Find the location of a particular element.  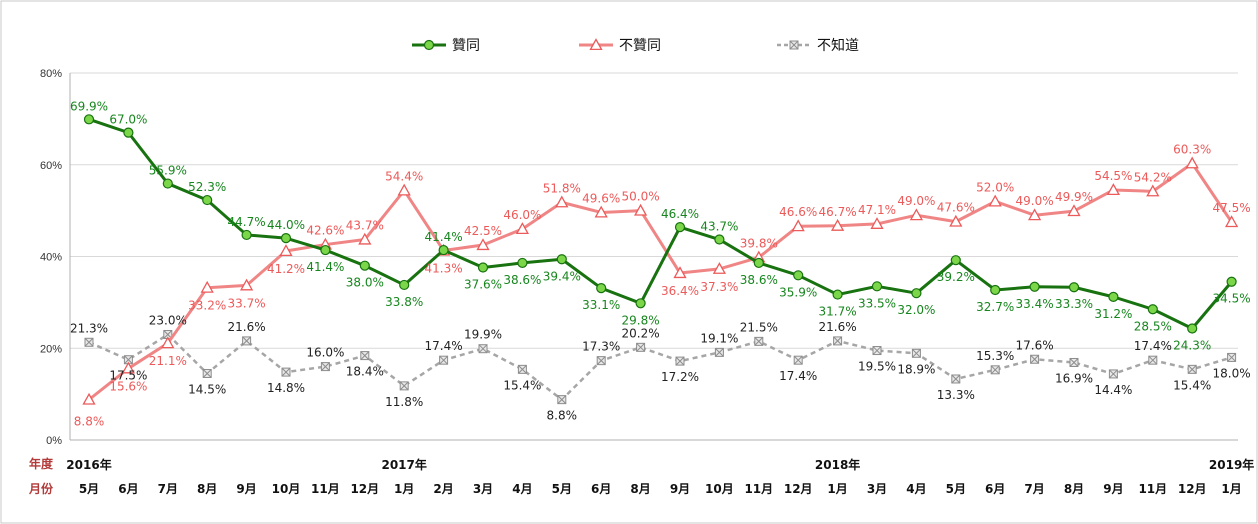

data-label: 47.6% is located at coordinates (956, 208).